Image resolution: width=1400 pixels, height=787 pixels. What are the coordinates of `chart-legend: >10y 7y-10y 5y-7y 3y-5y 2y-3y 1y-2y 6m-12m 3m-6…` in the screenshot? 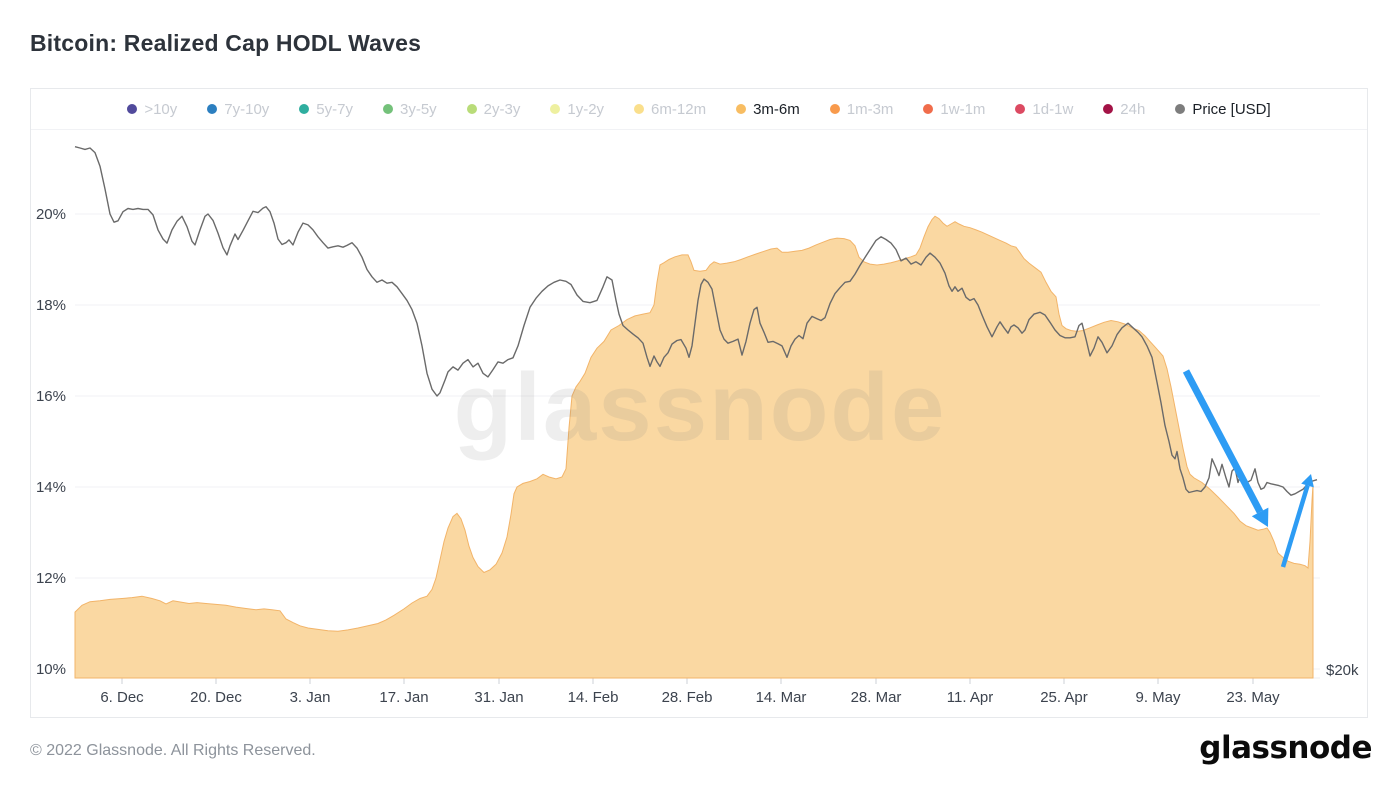 It's located at (699, 109).